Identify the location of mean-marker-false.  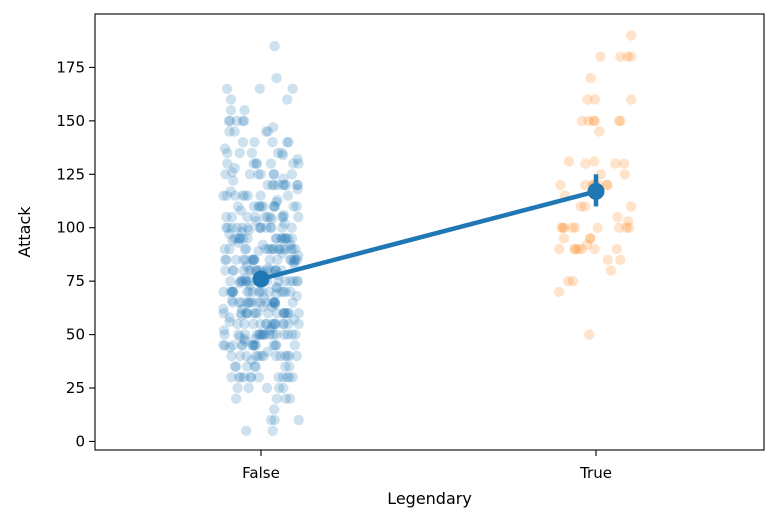
(261, 279).